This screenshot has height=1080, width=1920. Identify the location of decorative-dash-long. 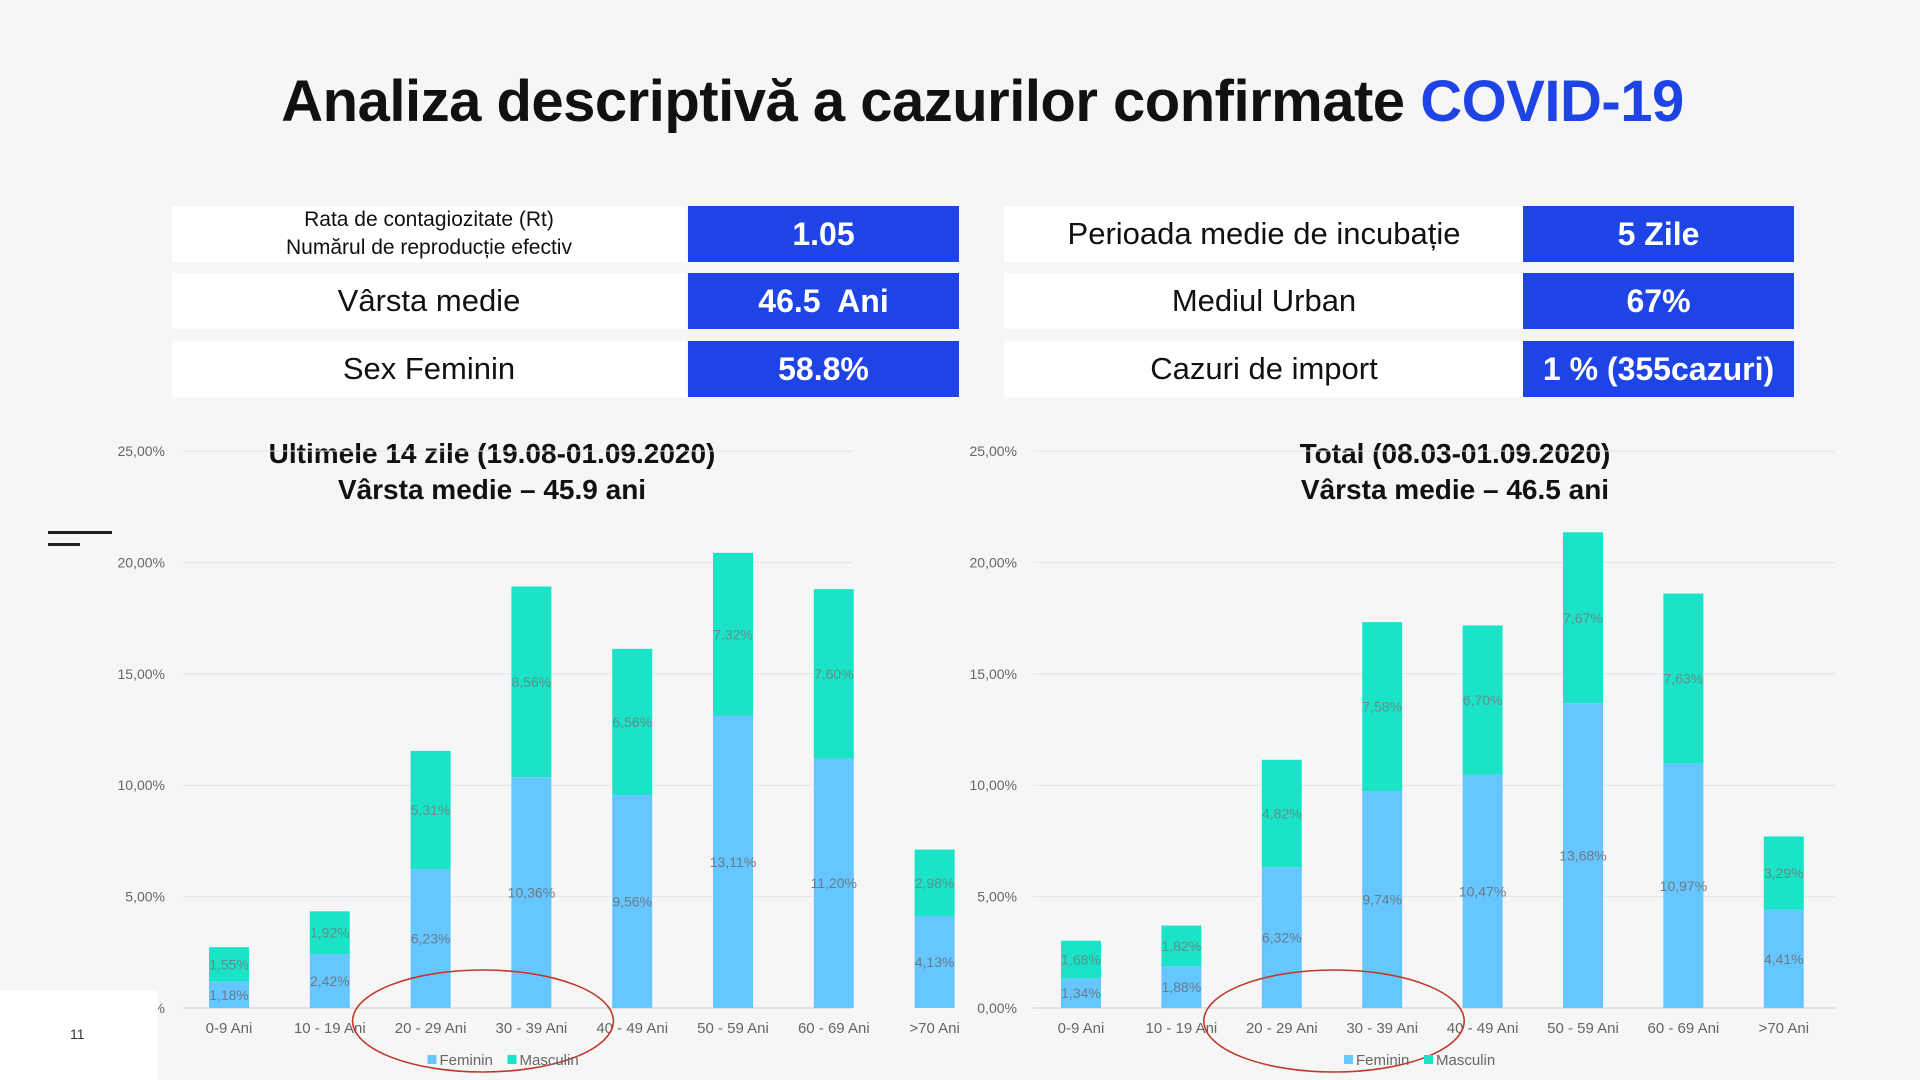
(80, 532).